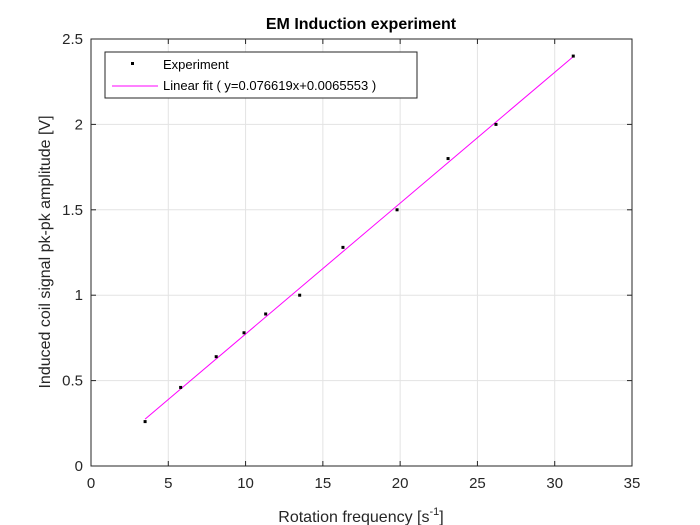  Describe the element at coordinates (477, 483) in the screenshot. I see `x-tick-label: 25` at that location.